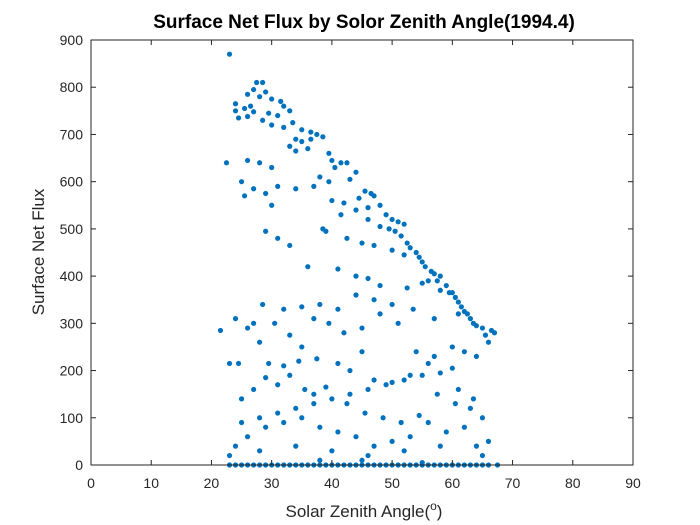 The image size is (700, 525). I want to click on x-axis-label-suffix: ), so click(440, 511).